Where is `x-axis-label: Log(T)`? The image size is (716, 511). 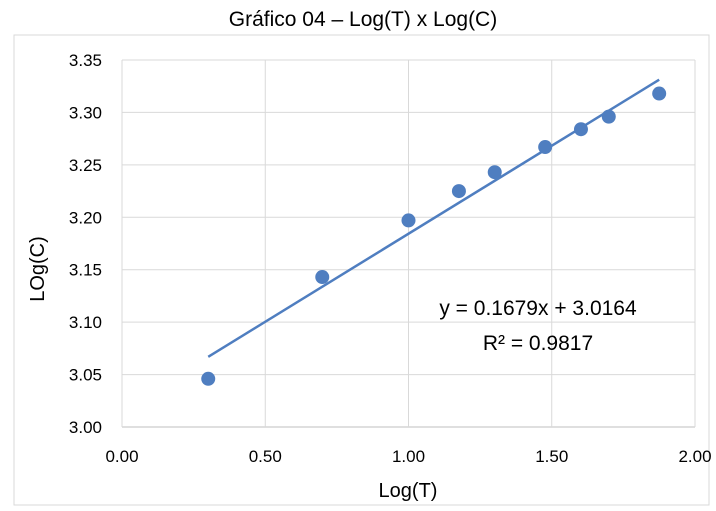 x-axis-label: Log(T) is located at coordinates (408, 491).